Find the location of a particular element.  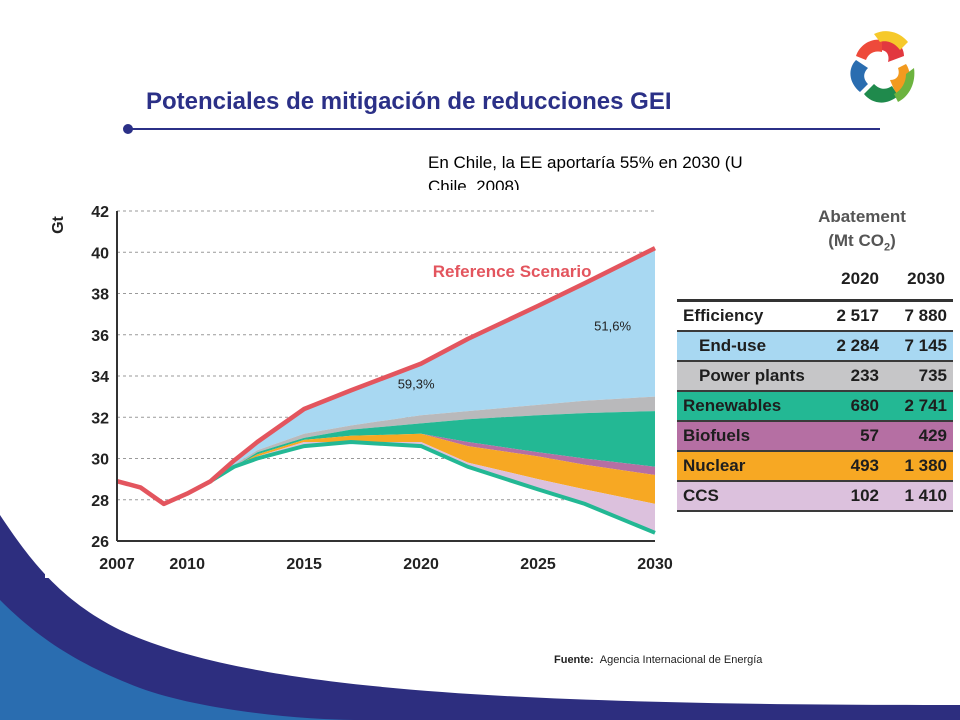

table-row: Biofuels 57 429 is located at coordinates (815, 436).